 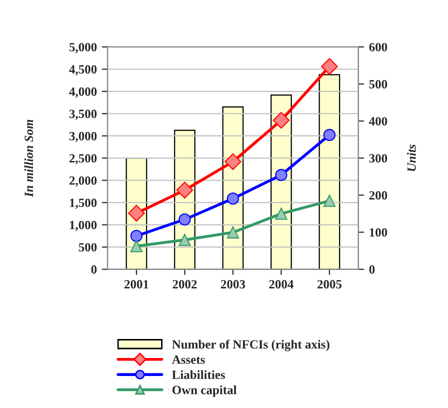 What do you see at coordinates (136, 284) in the screenshot?
I see `x-tick-label: 2001` at bounding box center [136, 284].